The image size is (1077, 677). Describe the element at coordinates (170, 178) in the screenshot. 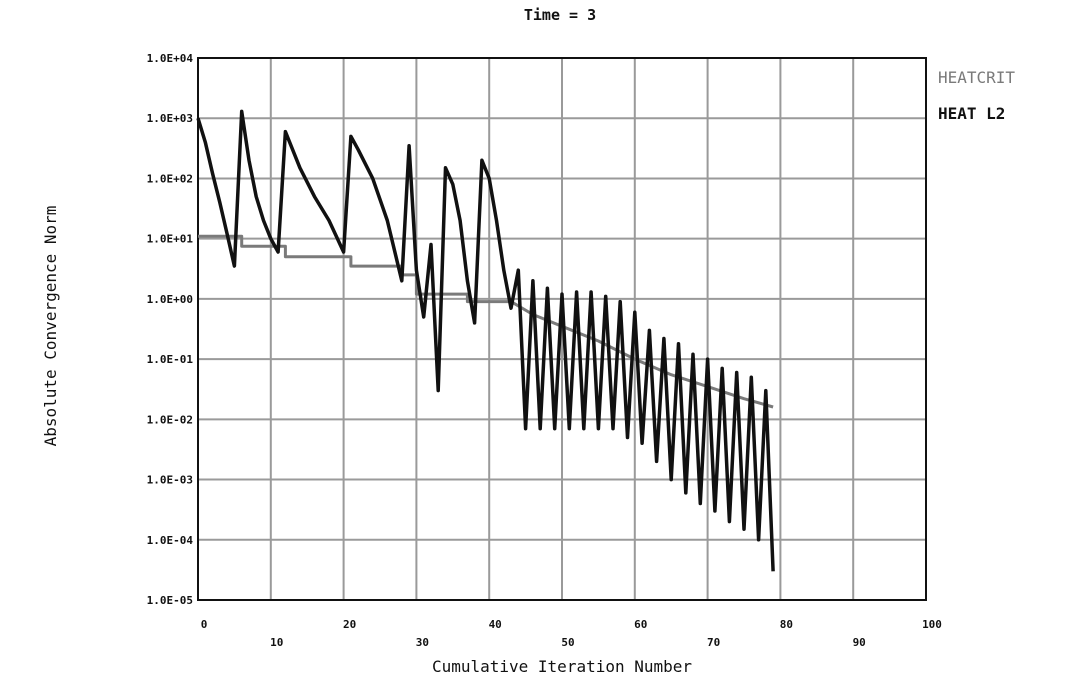

I see `y-tick-label: 1.0E+02` at that location.